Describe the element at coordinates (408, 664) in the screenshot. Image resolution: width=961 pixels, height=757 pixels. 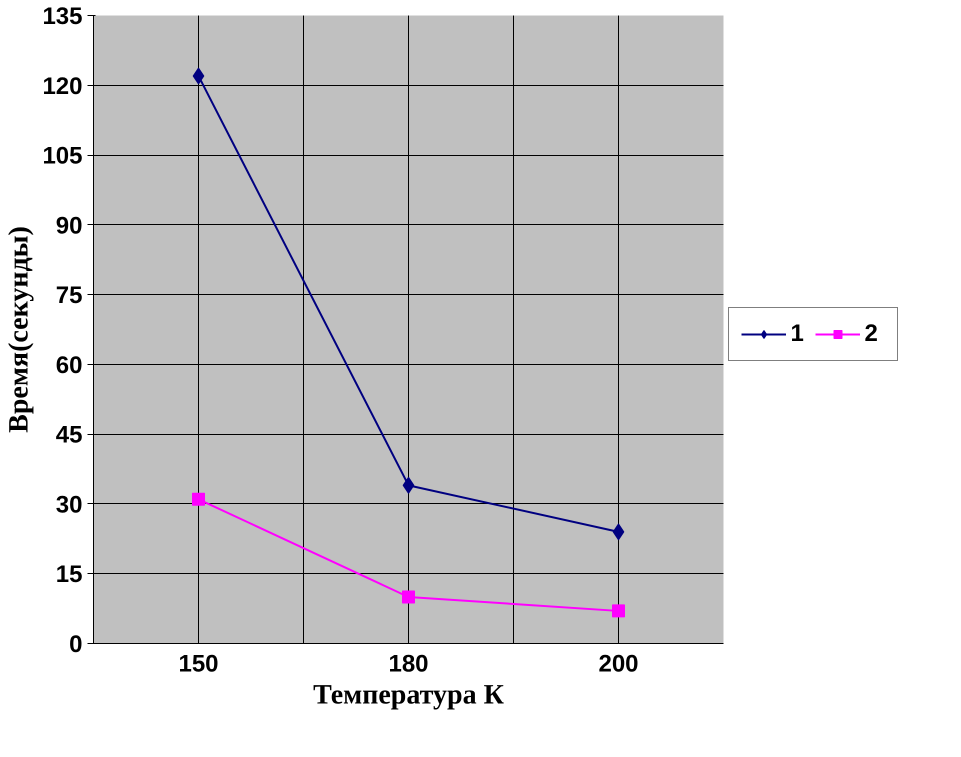
I see `x-tick-label: 180` at that location.